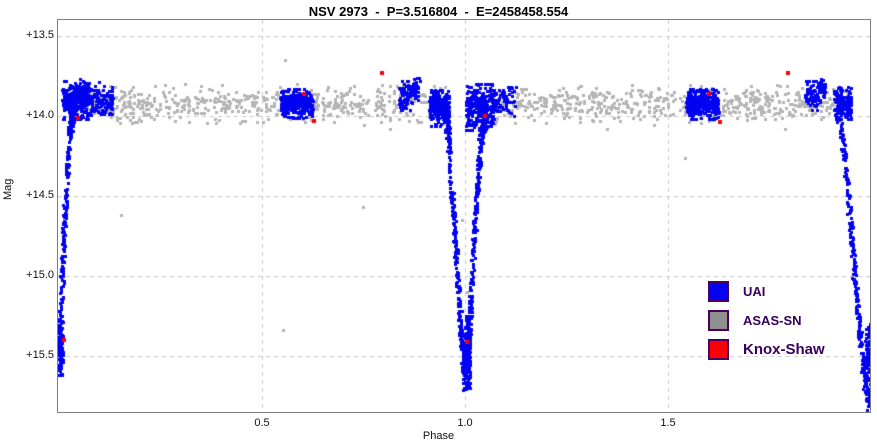 Image resolution: width=877 pixels, height=443 pixels. I want to click on ytick-15-5: +15.5, so click(40, 355).